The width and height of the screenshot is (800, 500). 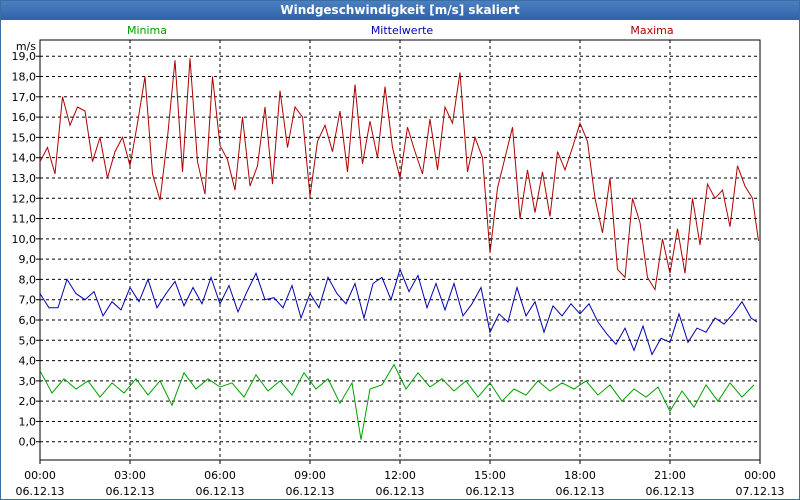 I want to click on x-tick-time: 21:00, so click(x=670, y=475).